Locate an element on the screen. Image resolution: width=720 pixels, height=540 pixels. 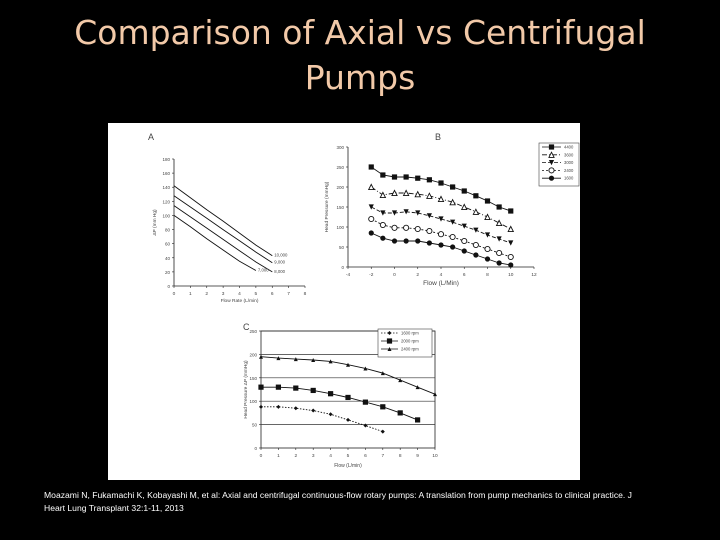
x-tick-label: 2 is located at coordinates (206, 294).